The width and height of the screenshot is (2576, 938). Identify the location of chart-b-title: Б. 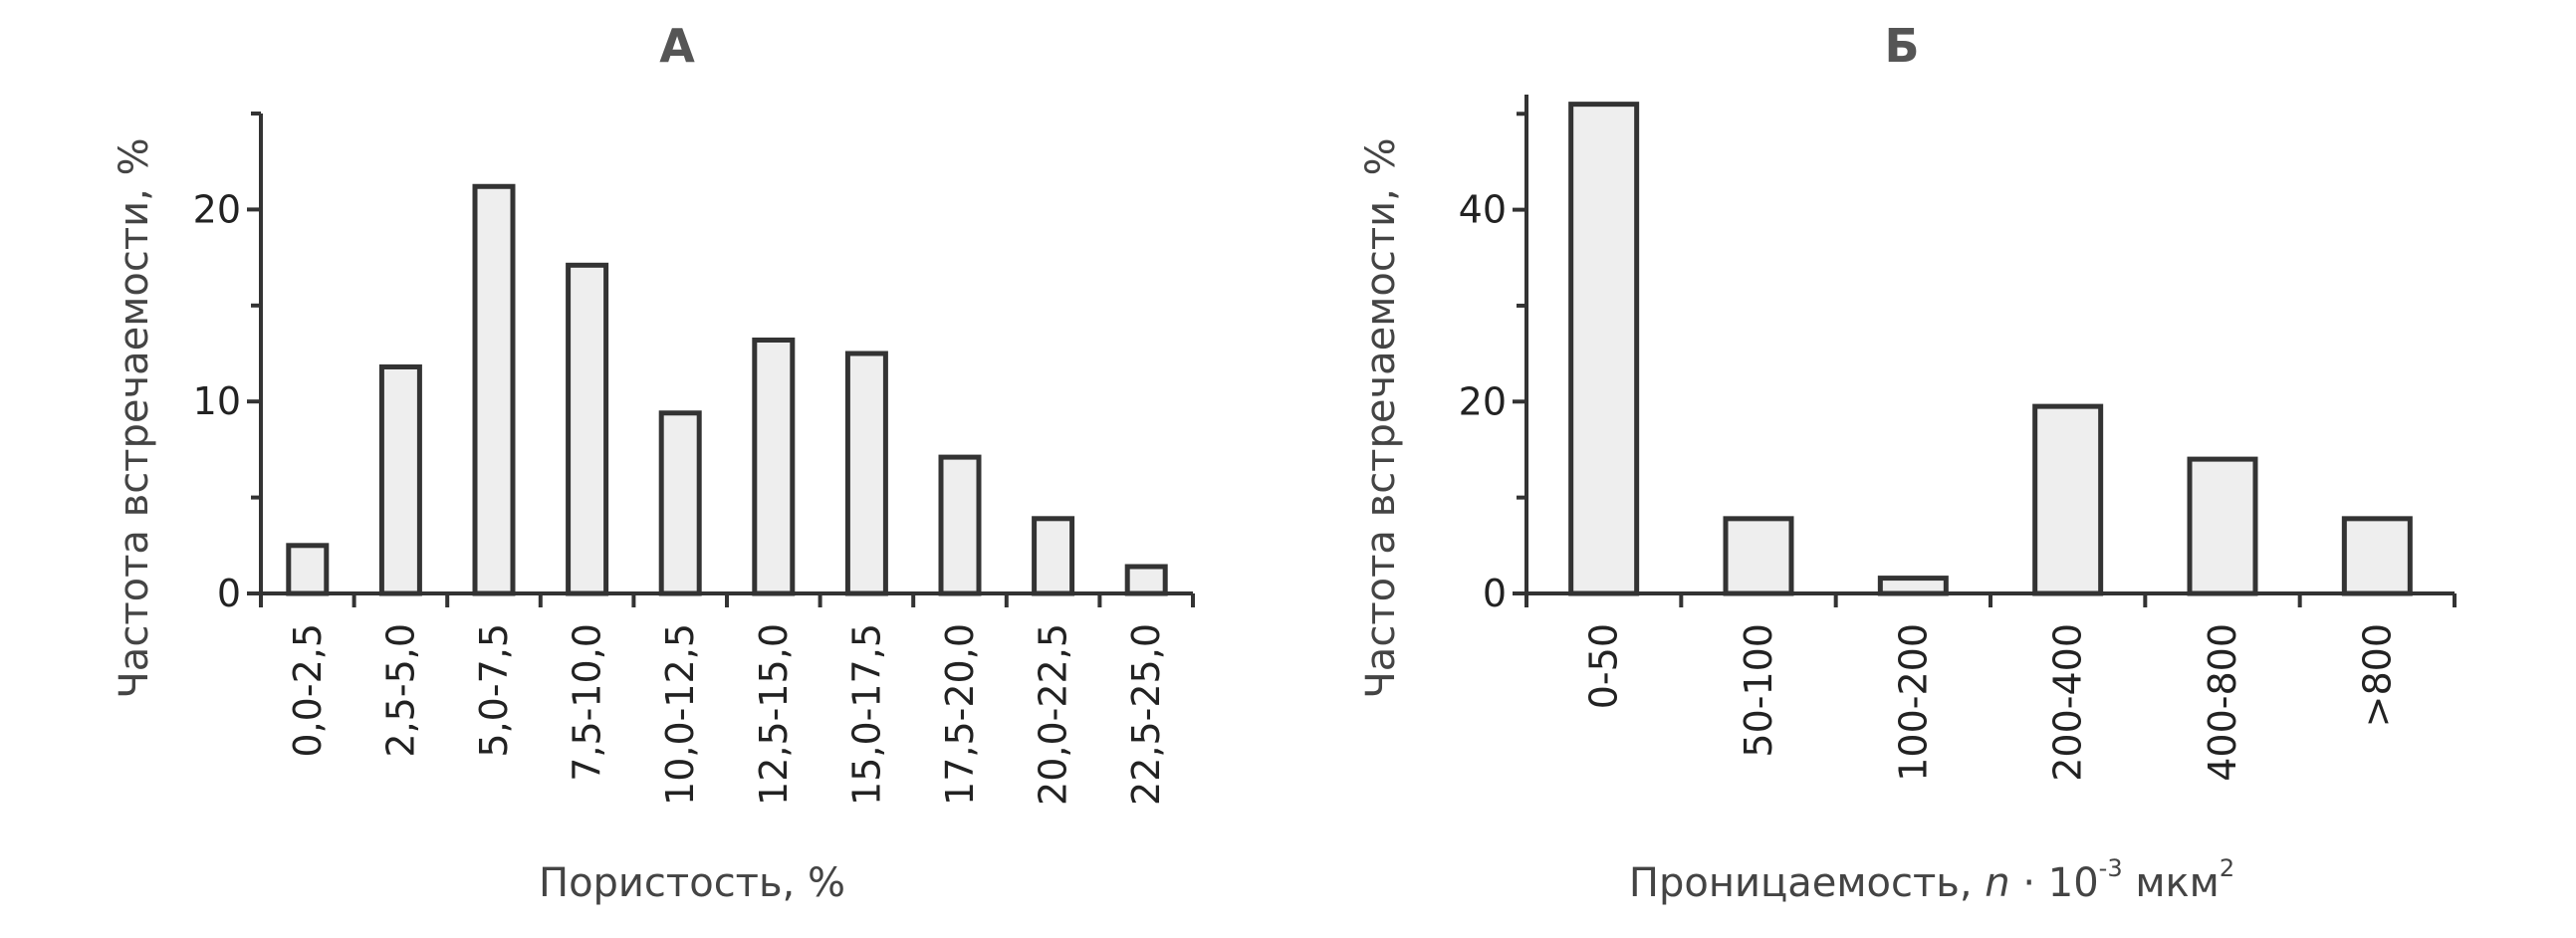
(1901, 46).